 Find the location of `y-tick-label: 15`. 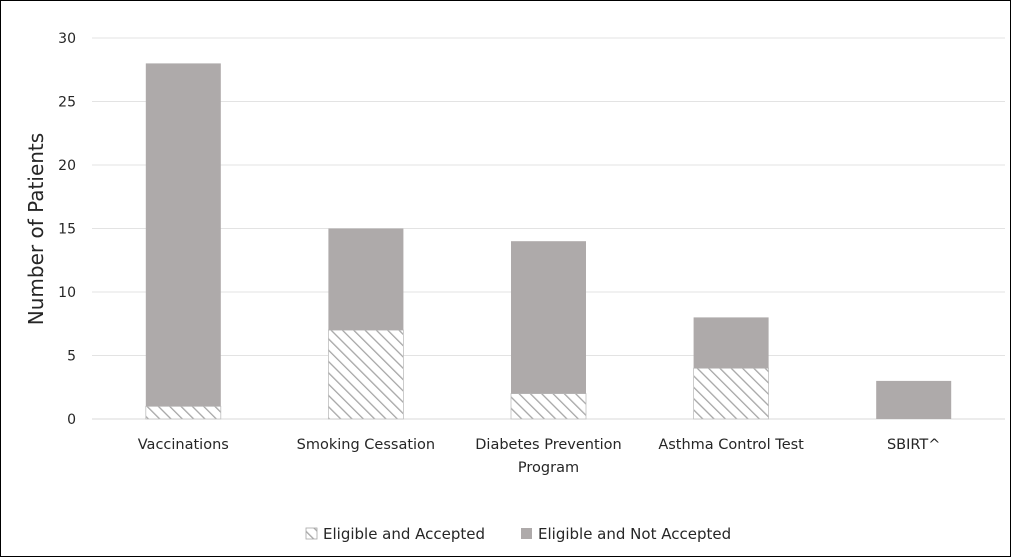

y-tick-label: 15 is located at coordinates (67, 230).